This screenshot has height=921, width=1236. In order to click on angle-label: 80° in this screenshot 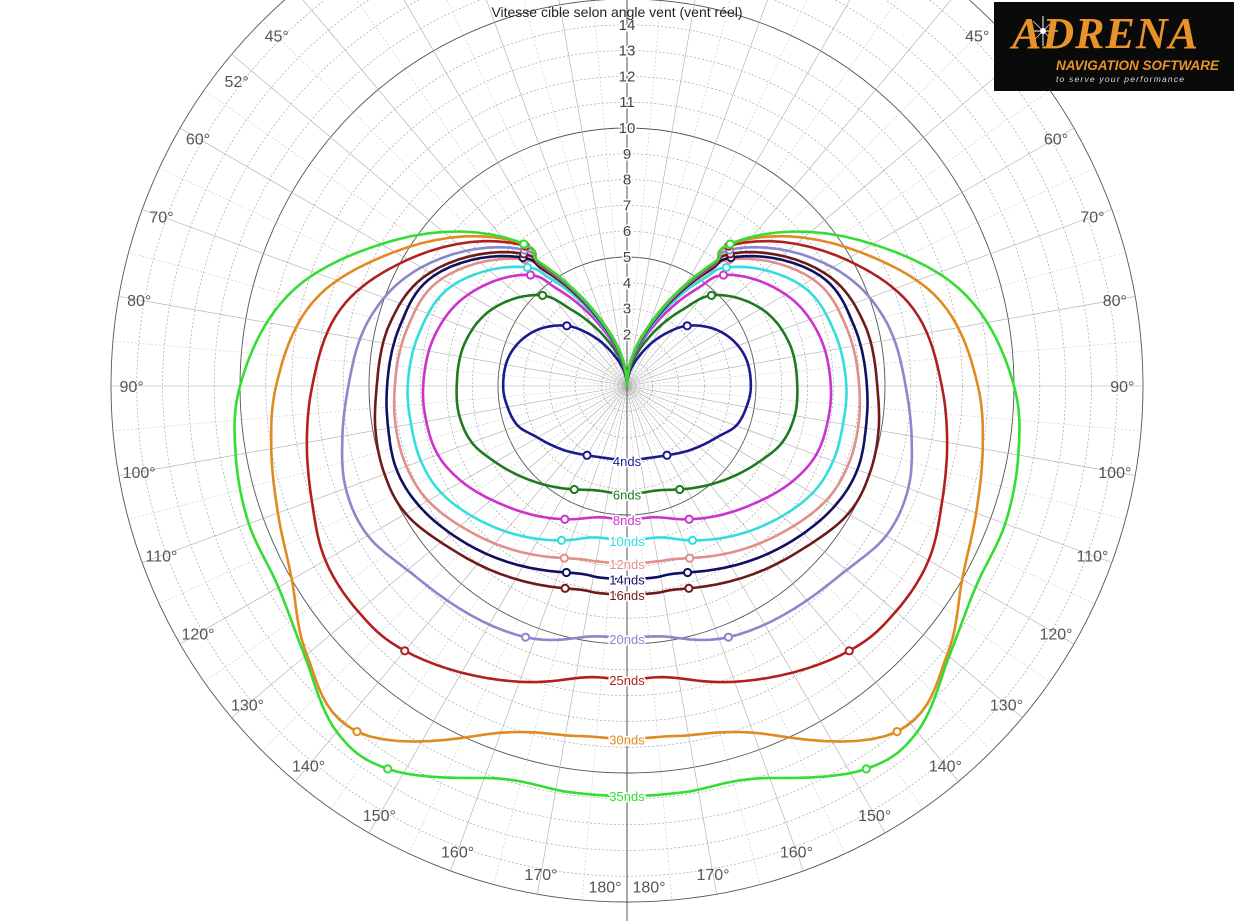, I will do `click(139, 301)`.